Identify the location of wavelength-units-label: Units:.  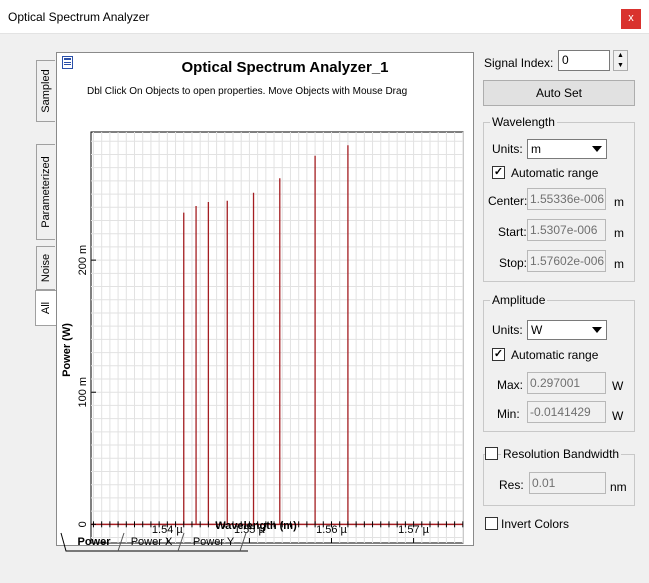
(507, 149).